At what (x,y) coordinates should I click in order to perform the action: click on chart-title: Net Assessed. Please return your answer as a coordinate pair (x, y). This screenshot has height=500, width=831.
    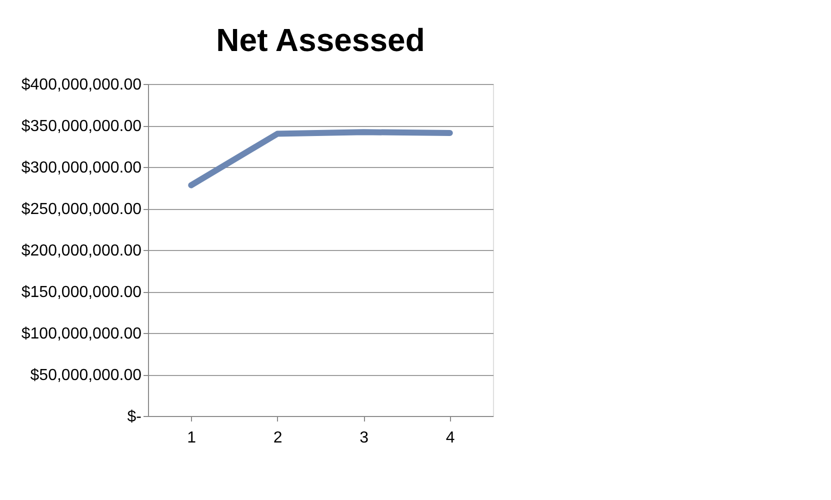
    Looking at the image, I should click on (320, 40).